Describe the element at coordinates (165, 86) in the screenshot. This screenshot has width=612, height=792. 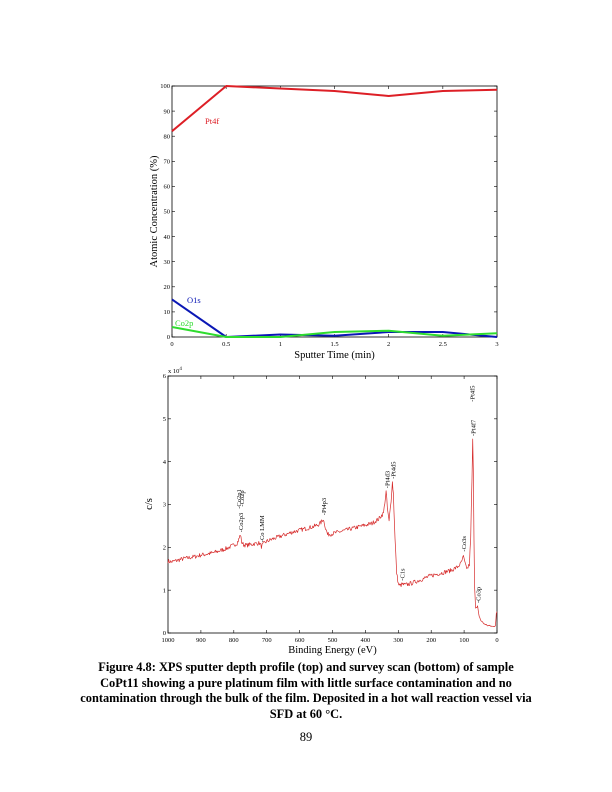
I see `y-tick-label: 100` at that location.